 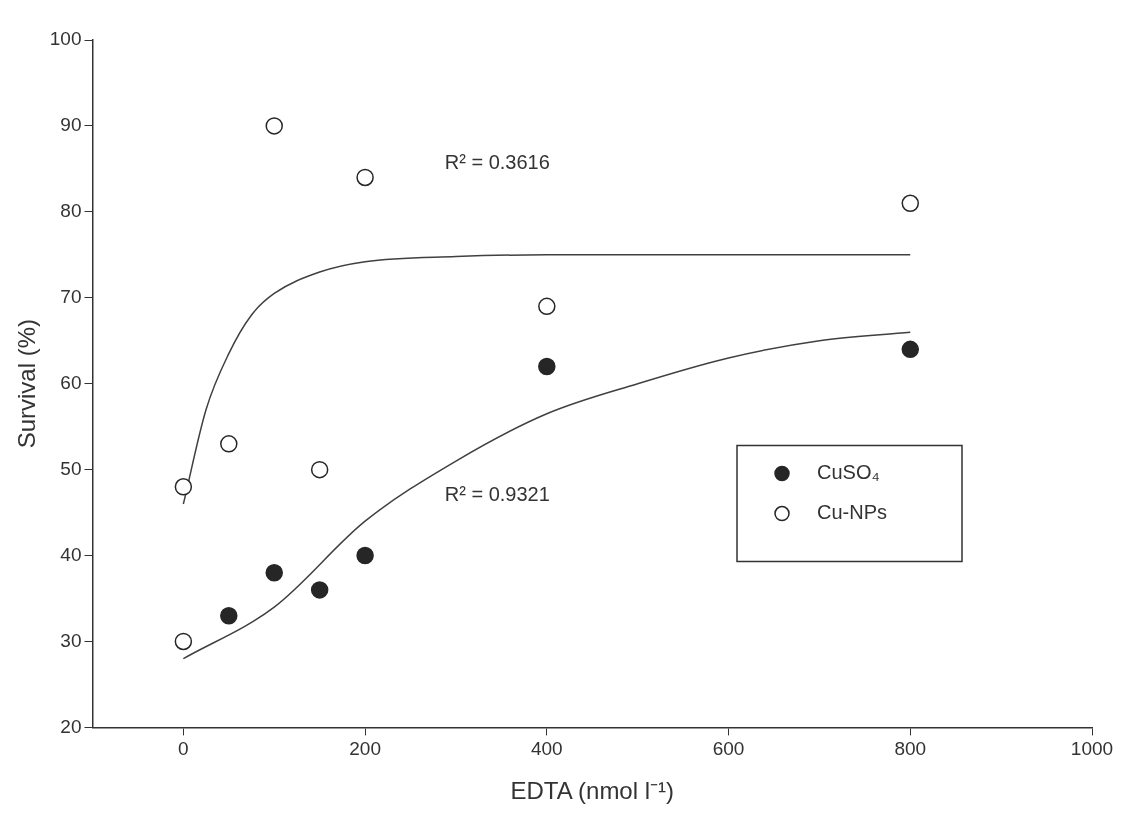 I want to click on y-axis-title: Survival (%), so click(x=27, y=384).